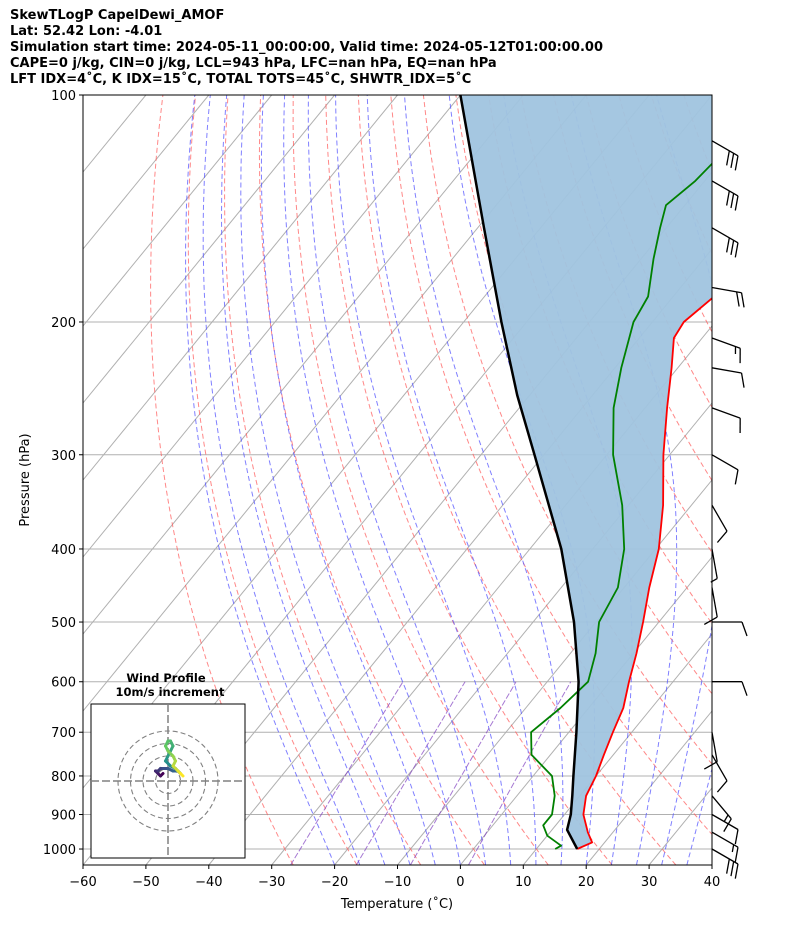  Describe the element at coordinates (63, 623) in the screenshot. I see `y-tick-label: 500` at that location.